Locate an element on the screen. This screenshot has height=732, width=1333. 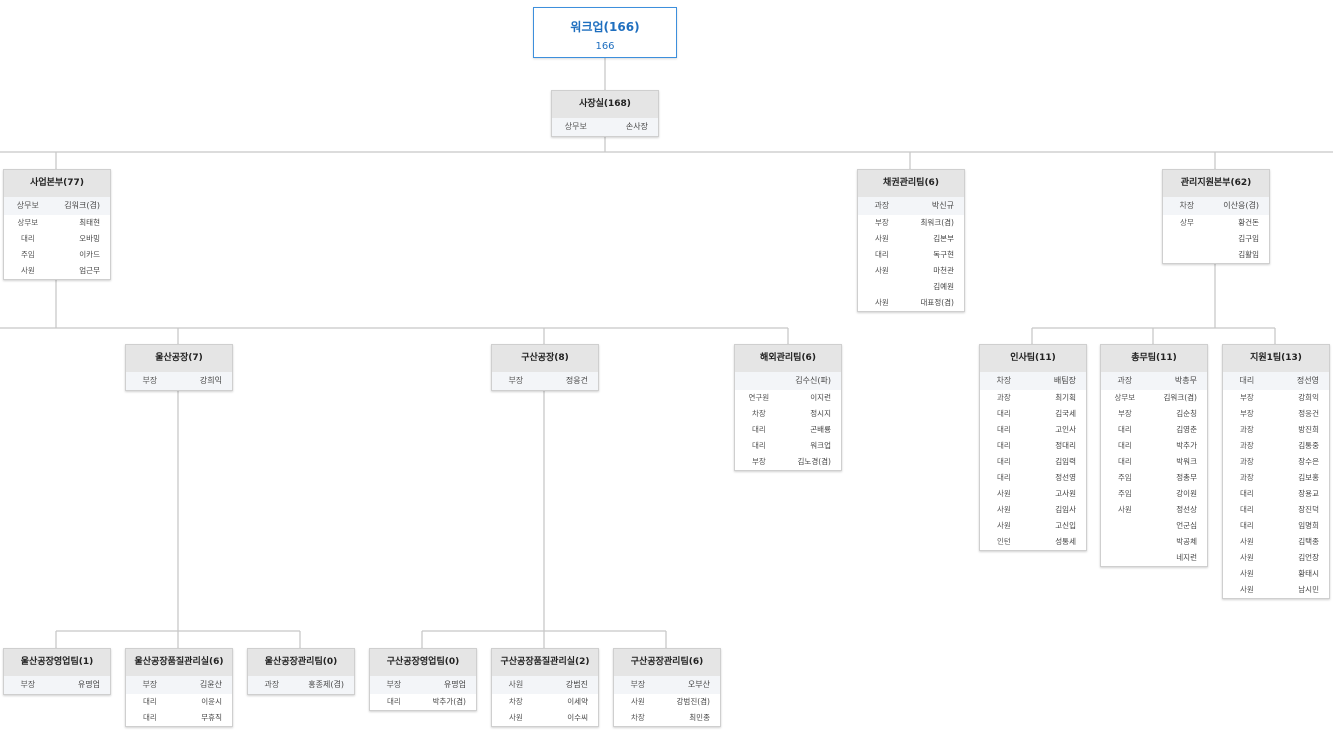
member-row: 대리 장진덕 is located at coordinates (1276, 510).